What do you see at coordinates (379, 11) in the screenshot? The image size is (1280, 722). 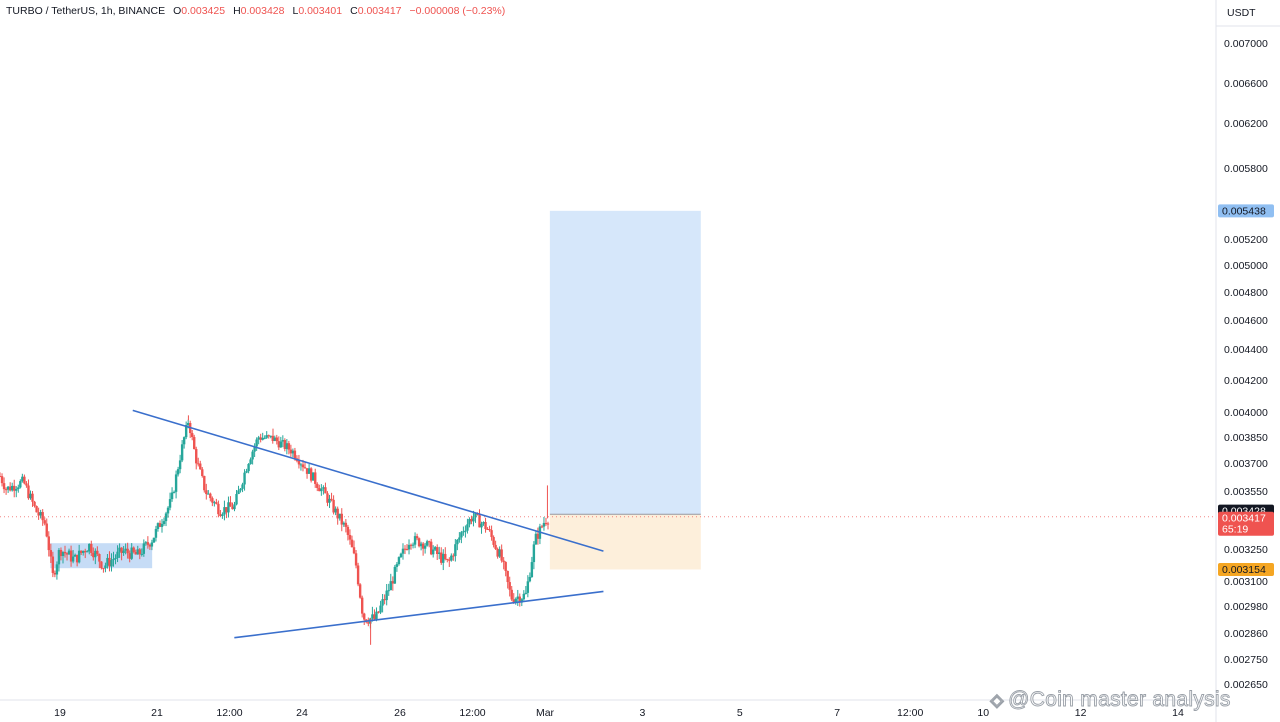 I see `close-value: 0.003417` at bounding box center [379, 11].